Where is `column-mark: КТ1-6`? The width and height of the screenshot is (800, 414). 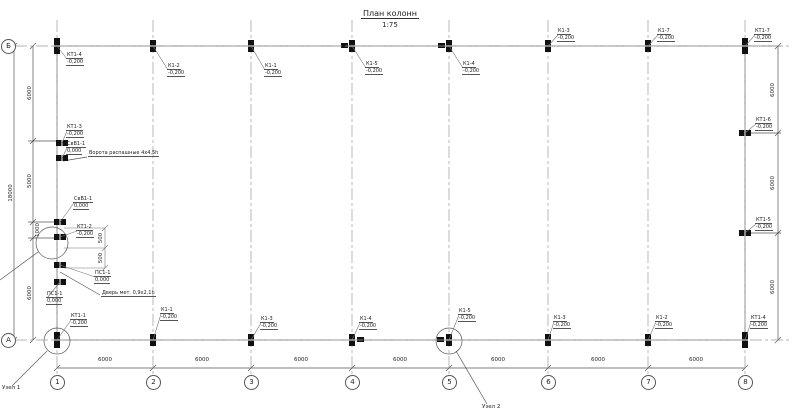
column-mark: КТ1-6 is located at coordinates (763, 120).